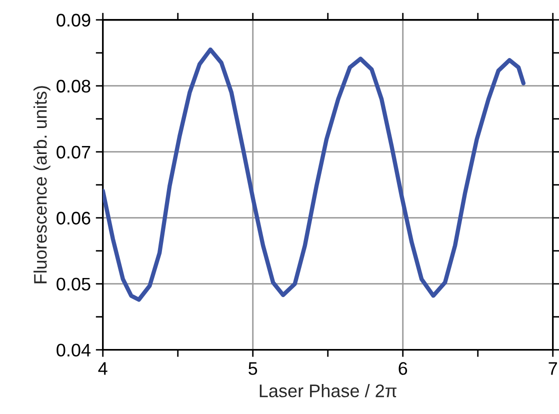  What do you see at coordinates (103, 368) in the screenshot?
I see `x-tick-label: 4` at bounding box center [103, 368].